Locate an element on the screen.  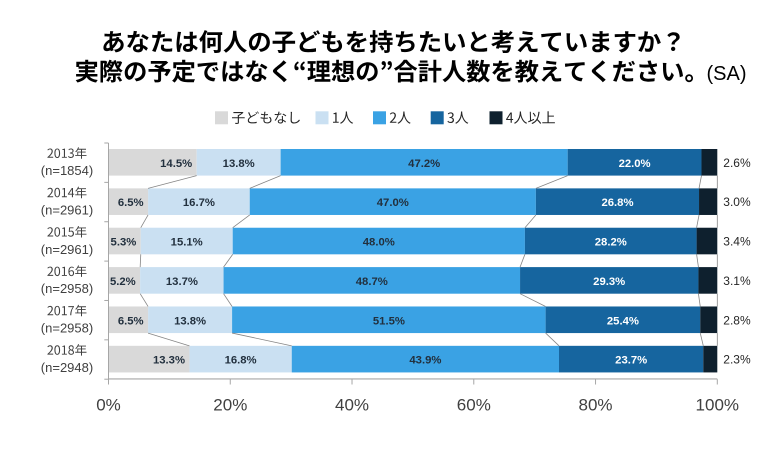
svg-text: 51.5% is located at coordinates (389, 321).